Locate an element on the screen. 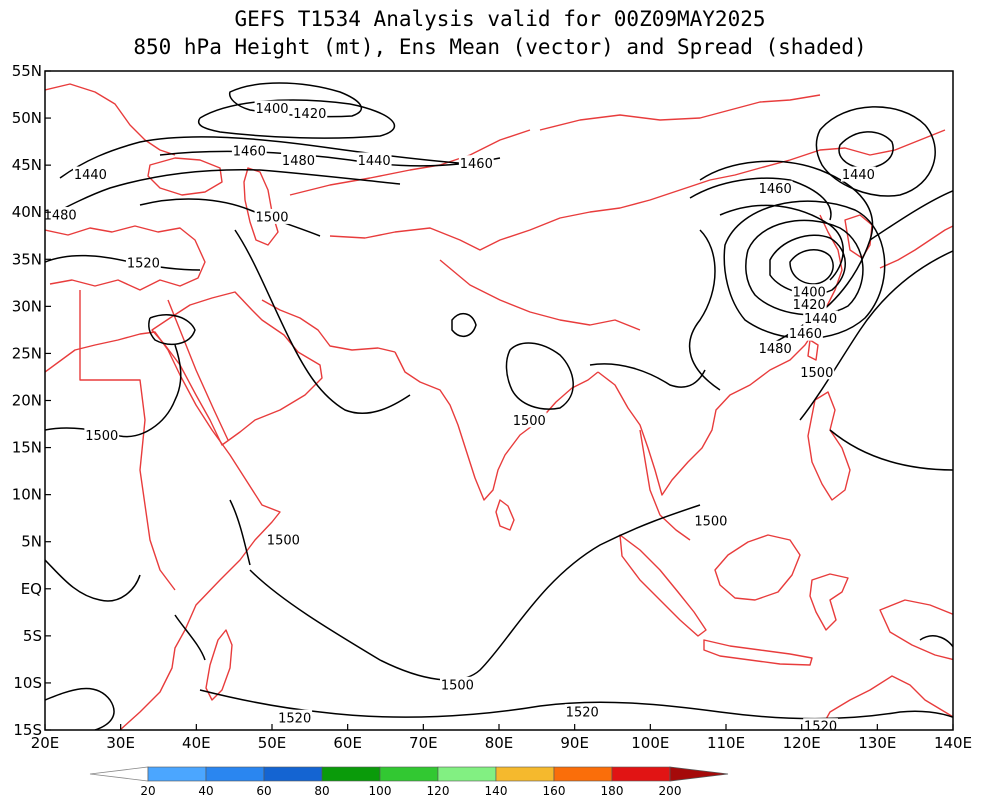  colorbar-tick-label: 180 is located at coordinates (612, 791).